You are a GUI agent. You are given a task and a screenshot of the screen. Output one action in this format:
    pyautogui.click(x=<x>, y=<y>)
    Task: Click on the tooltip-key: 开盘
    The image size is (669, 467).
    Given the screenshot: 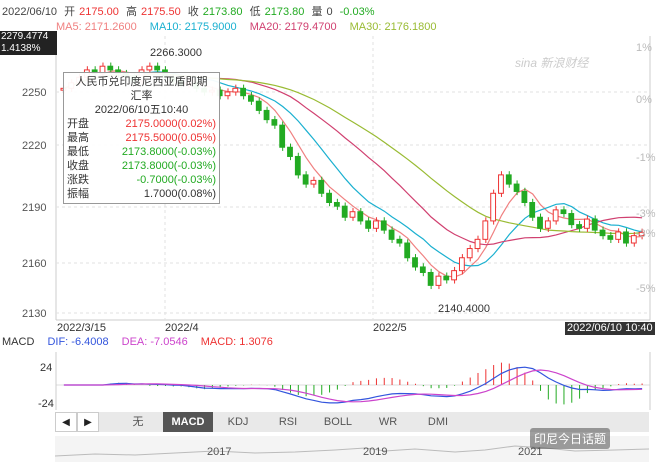 What is the action you would take?
    pyautogui.click(x=78, y=124)
    